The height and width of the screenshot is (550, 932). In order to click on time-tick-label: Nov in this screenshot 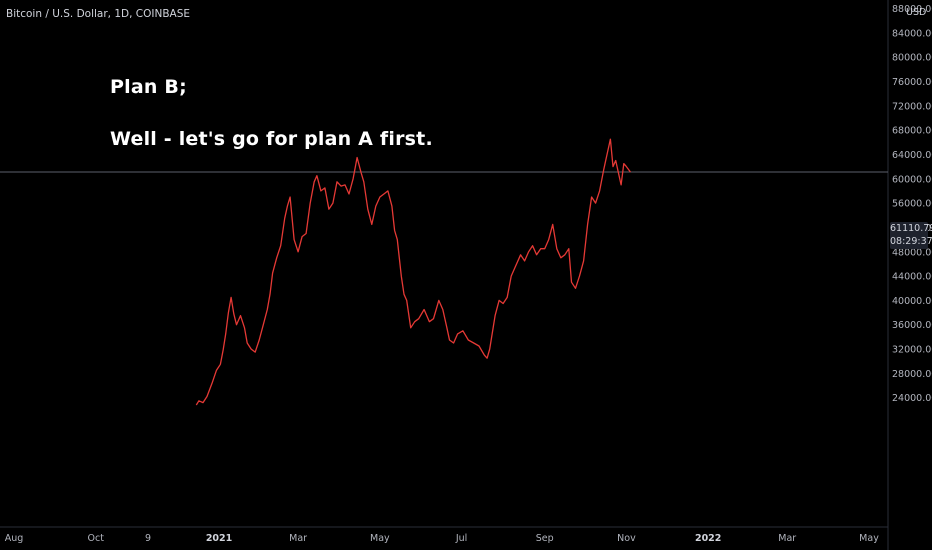, I will do `click(626, 538)`.